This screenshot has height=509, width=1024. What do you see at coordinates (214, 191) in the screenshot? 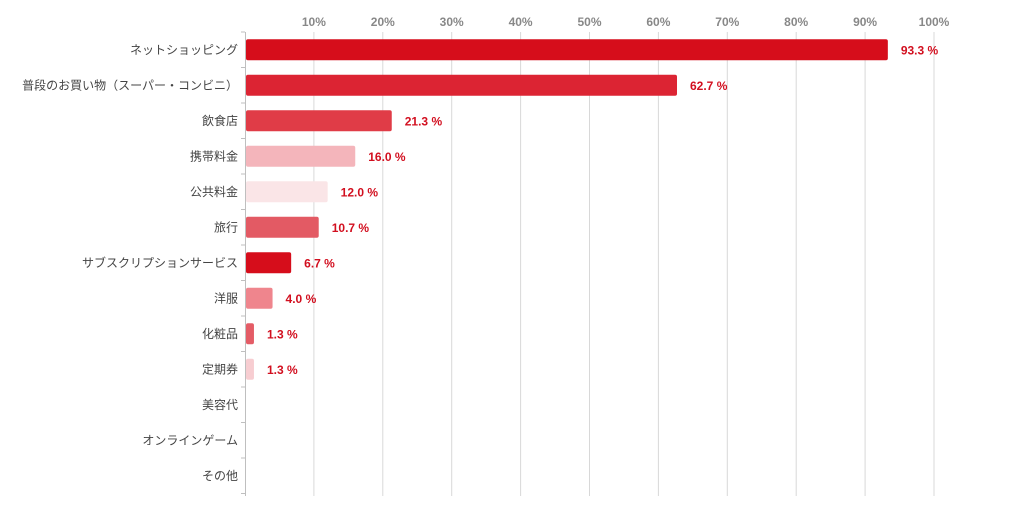
I see `category-label-4: 公共料金` at bounding box center [214, 191].